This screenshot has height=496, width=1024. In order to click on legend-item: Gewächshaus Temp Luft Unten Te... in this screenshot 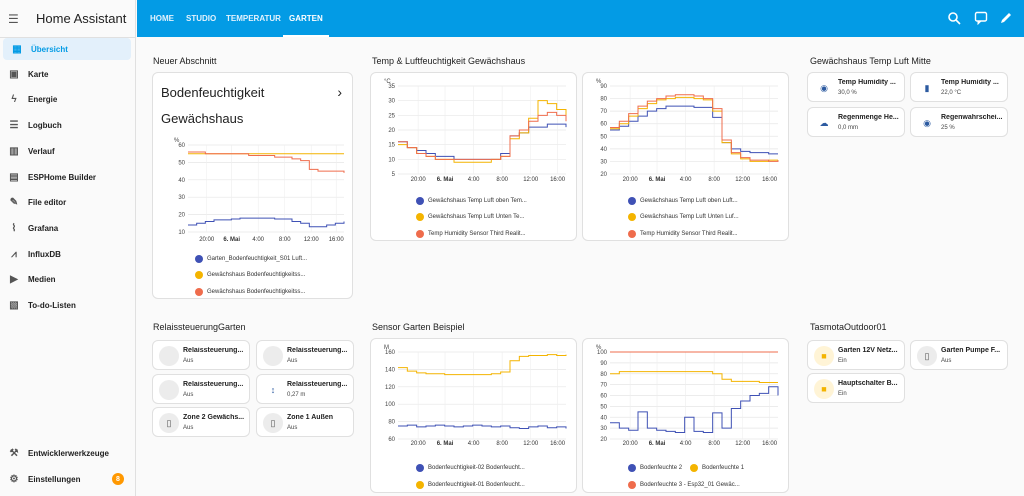, I will do `click(470, 217)`.